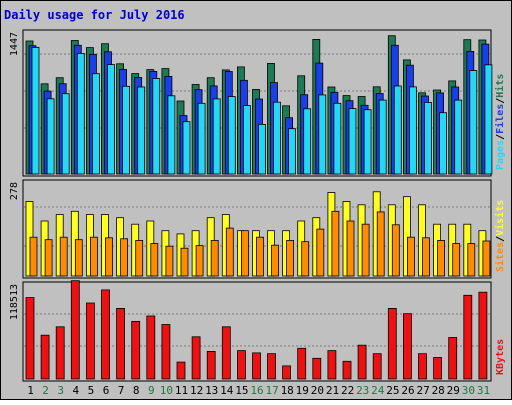  I want to click on right-label-sites: Sites, so click(500, 257).